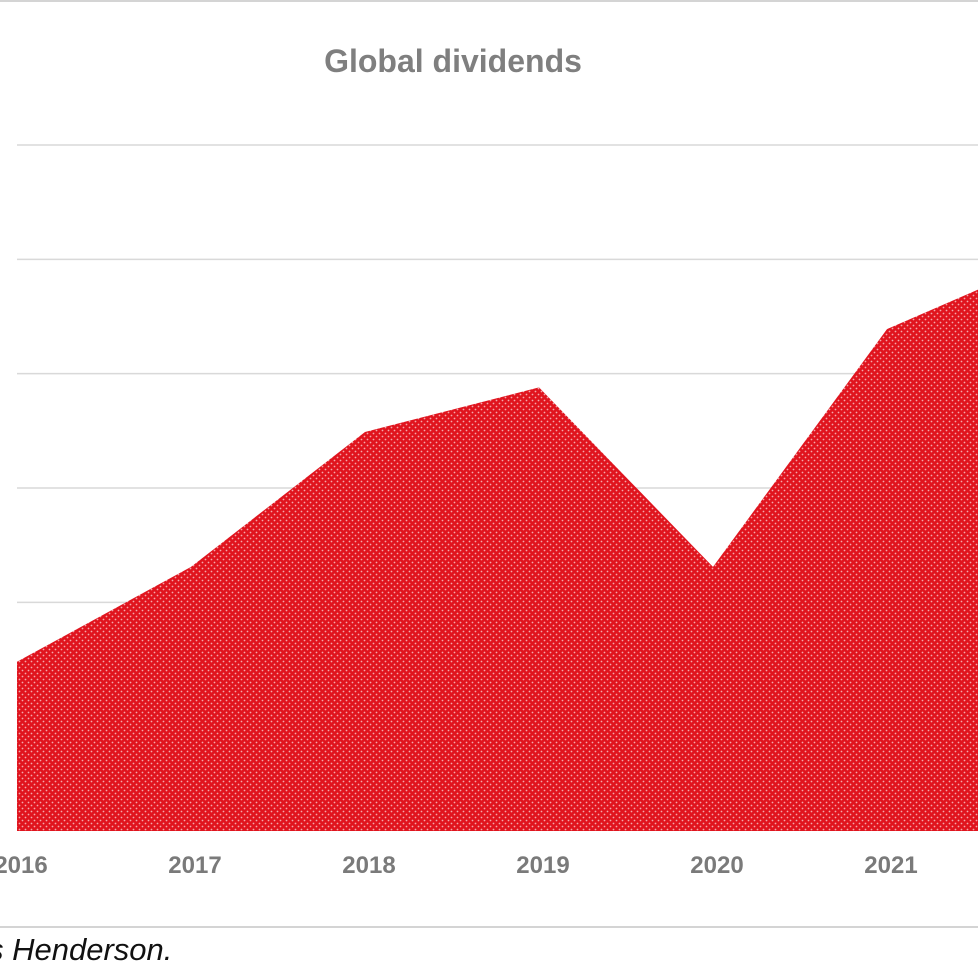 Image resolution: width=978 pixels, height=978 pixels. What do you see at coordinates (194, 865) in the screenshot?
I see `x-tick-label: 2017` at bounding box center [194, 865].